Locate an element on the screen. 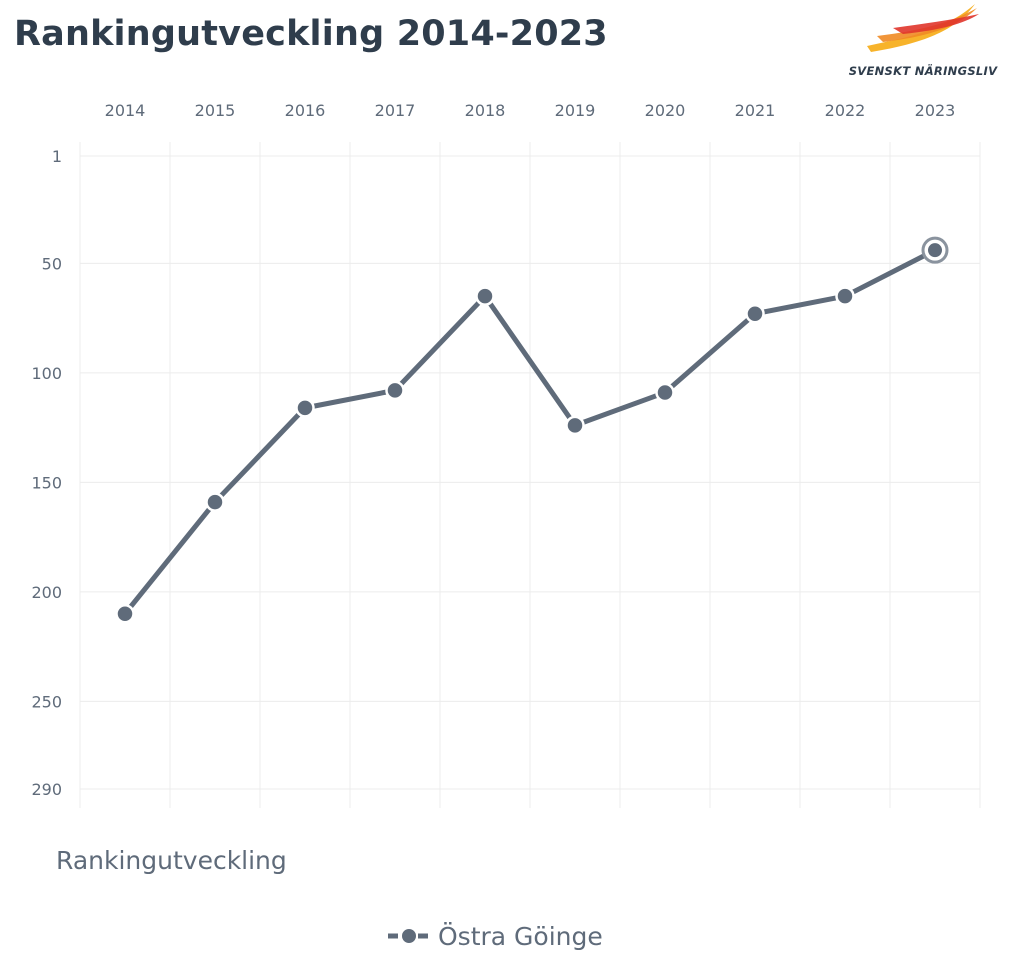 The height and width of the screenshot is (969, 1024). swoosh-logo-icon is located at coordinates (923, 28).